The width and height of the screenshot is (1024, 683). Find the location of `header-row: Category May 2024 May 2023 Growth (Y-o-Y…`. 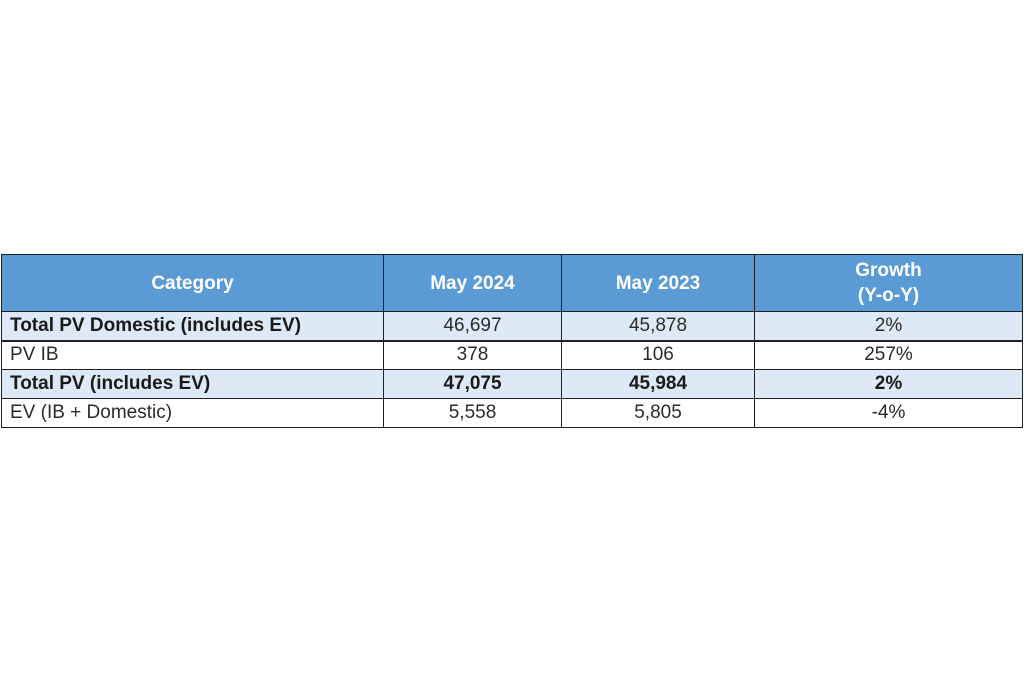

header-row: Category May 2024 May 2023 Growth (Y-o-Y… is located at coordinates (512, 283).